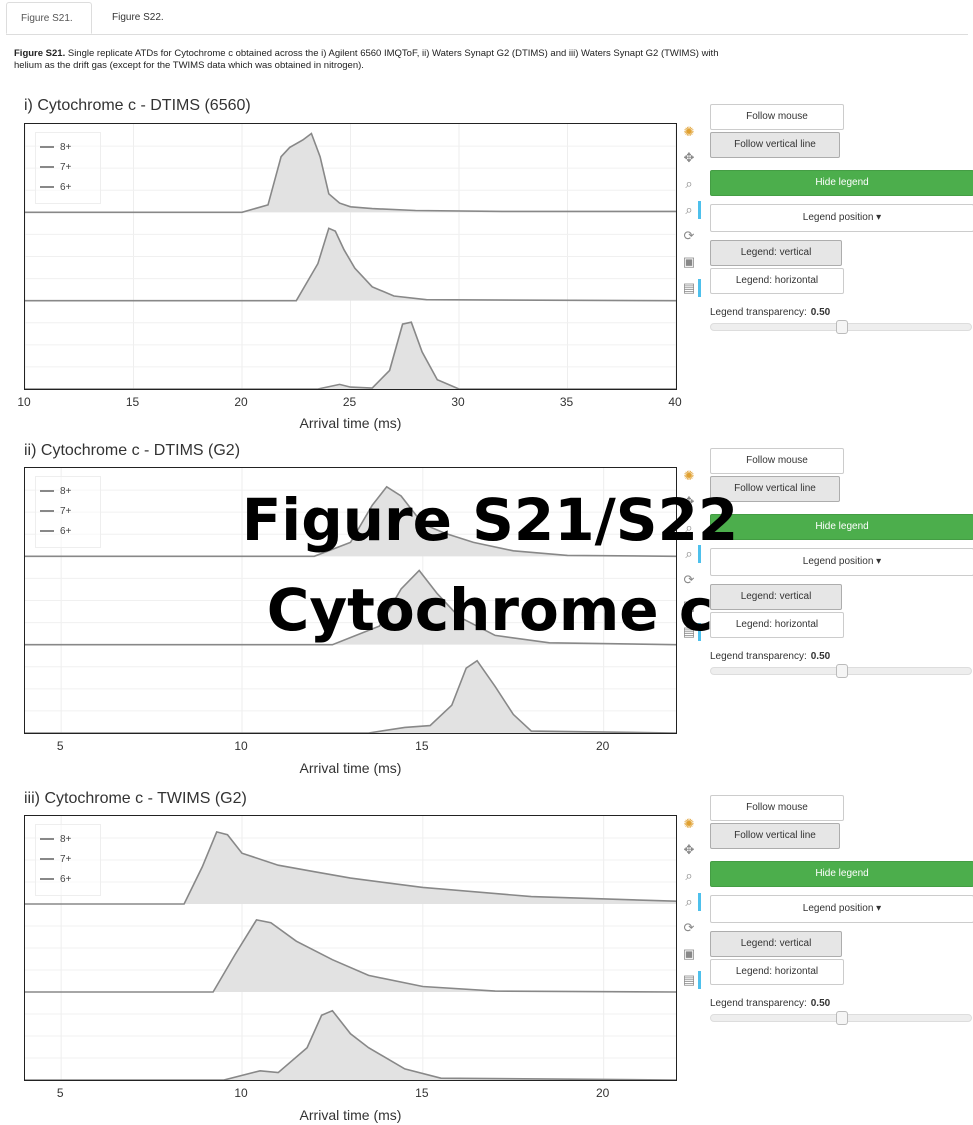 The width and height of the screenshot is (973, 1125). Describe the element at coordinates (241, 402) in the screenshot. I see `x-tick-label: 20` at that location.